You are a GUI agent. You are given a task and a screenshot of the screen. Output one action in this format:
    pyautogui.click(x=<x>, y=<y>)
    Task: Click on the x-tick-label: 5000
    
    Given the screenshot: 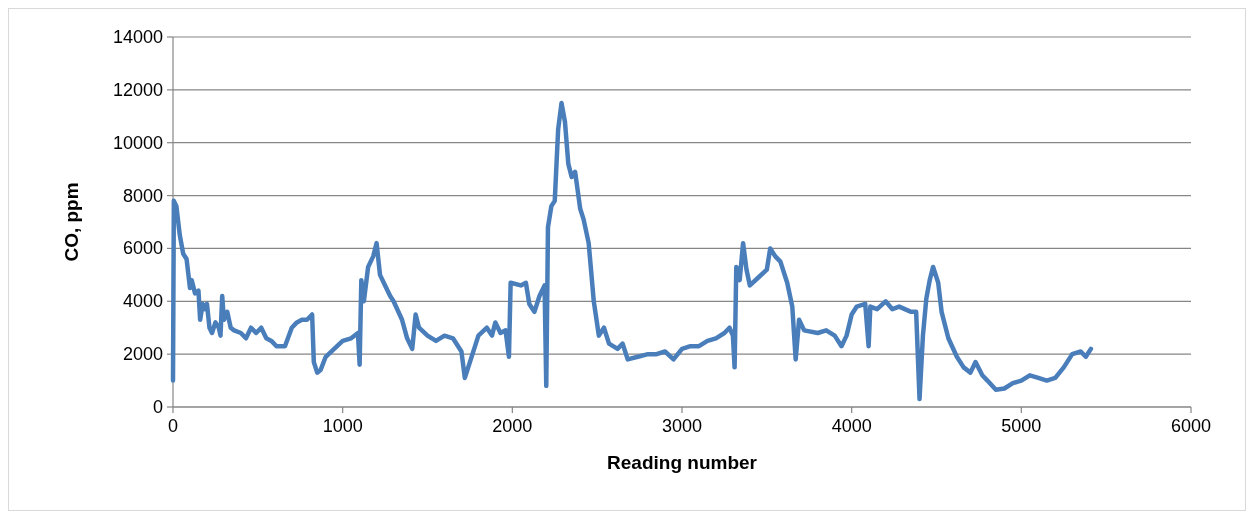 What is the action you would take?
    pyautogui.click(x=1021, y=426)
    